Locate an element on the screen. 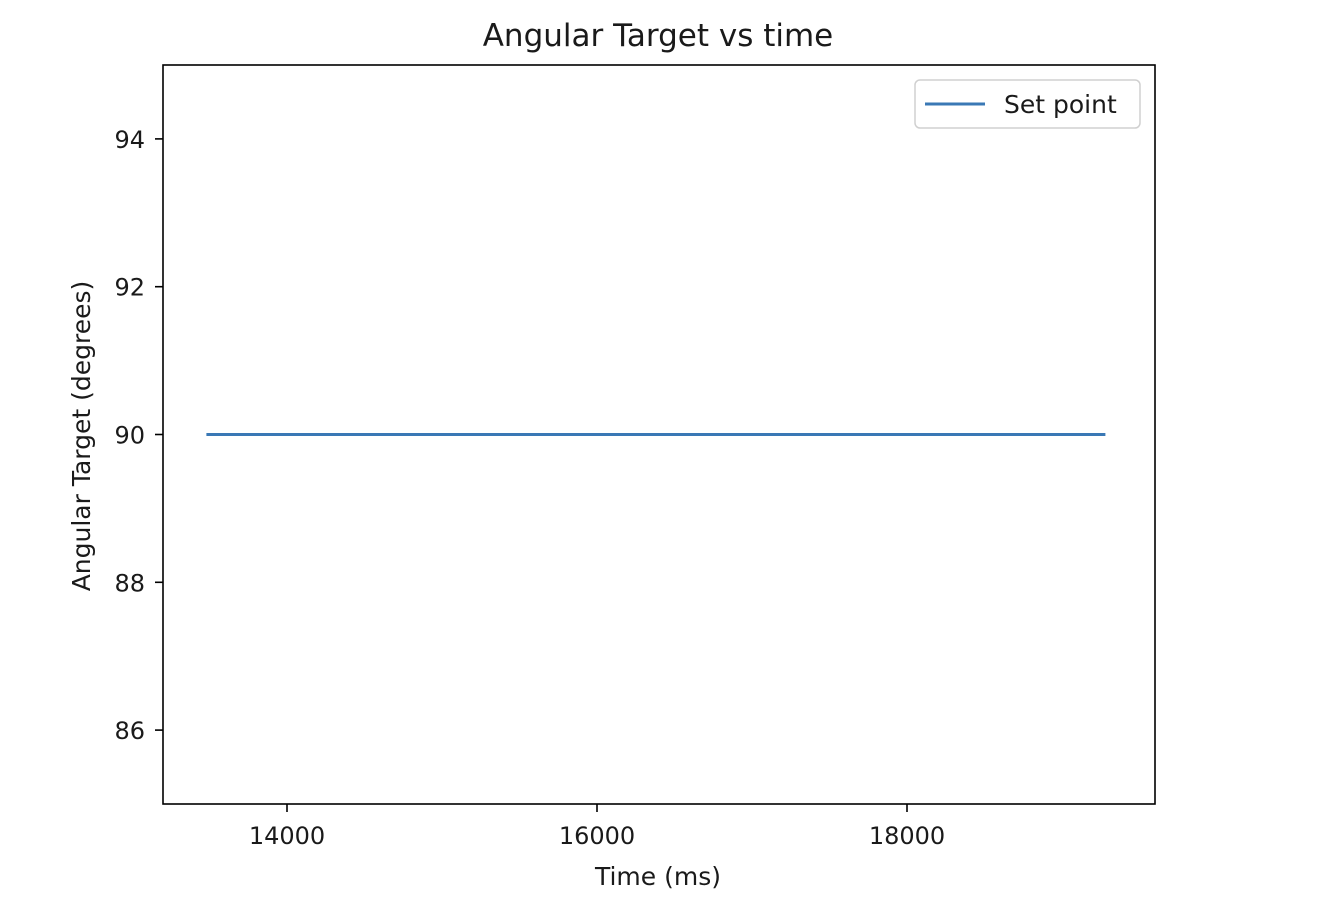  x-axis-label: Time (ms) is located at coordinates (657, 876).